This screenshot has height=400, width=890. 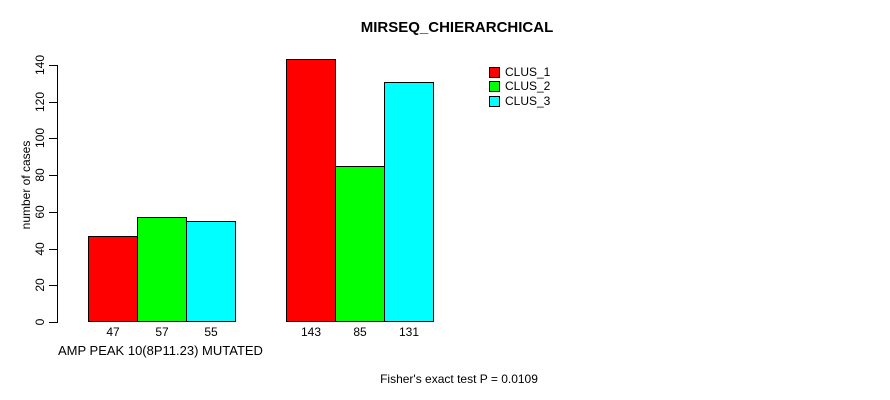 I want to click on chart-title: MIRSEQ_CHIERARCHICAL, so click(x=457, y=27).